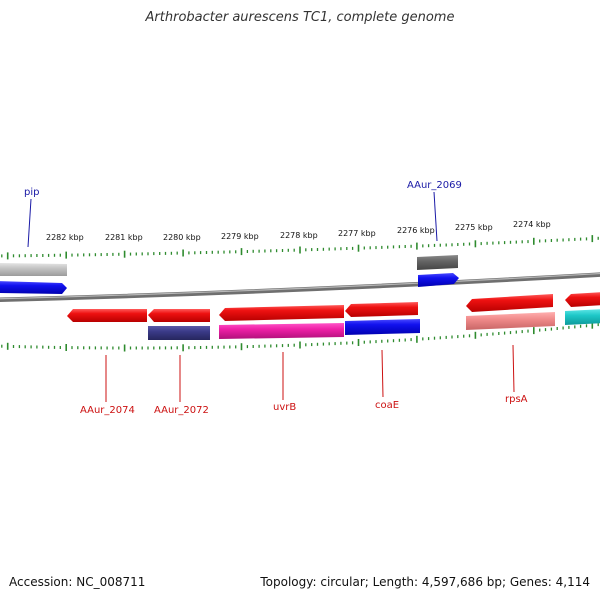  What do you see at coordinates (31, 192) in the screenshot?
I see `gene-label-pip: pip` at bounding box center [31, 192].